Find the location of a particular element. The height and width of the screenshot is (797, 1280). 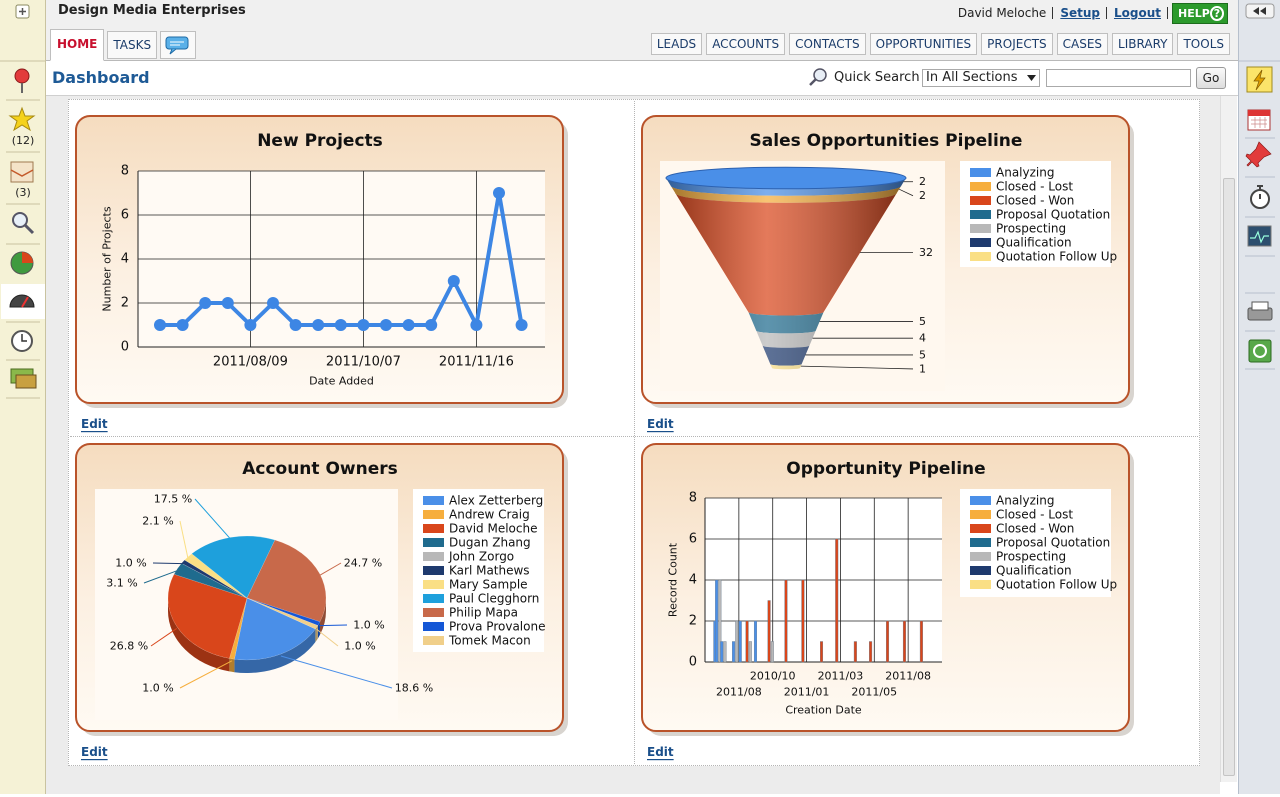

search-scope-value: In All Sections is located at coordinates (972, 77).